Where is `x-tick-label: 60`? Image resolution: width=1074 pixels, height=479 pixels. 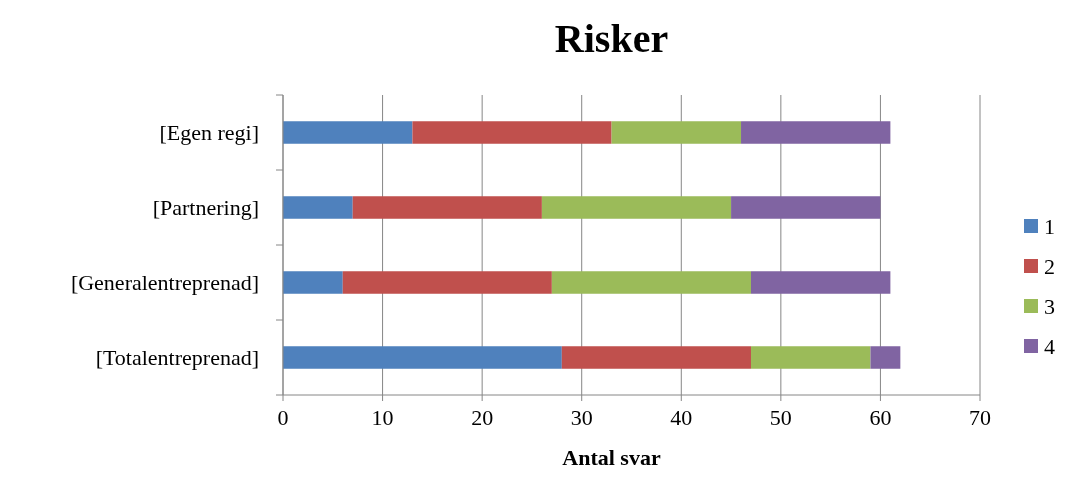
x-tick-label: 60 is located at coordinates (880, 417).